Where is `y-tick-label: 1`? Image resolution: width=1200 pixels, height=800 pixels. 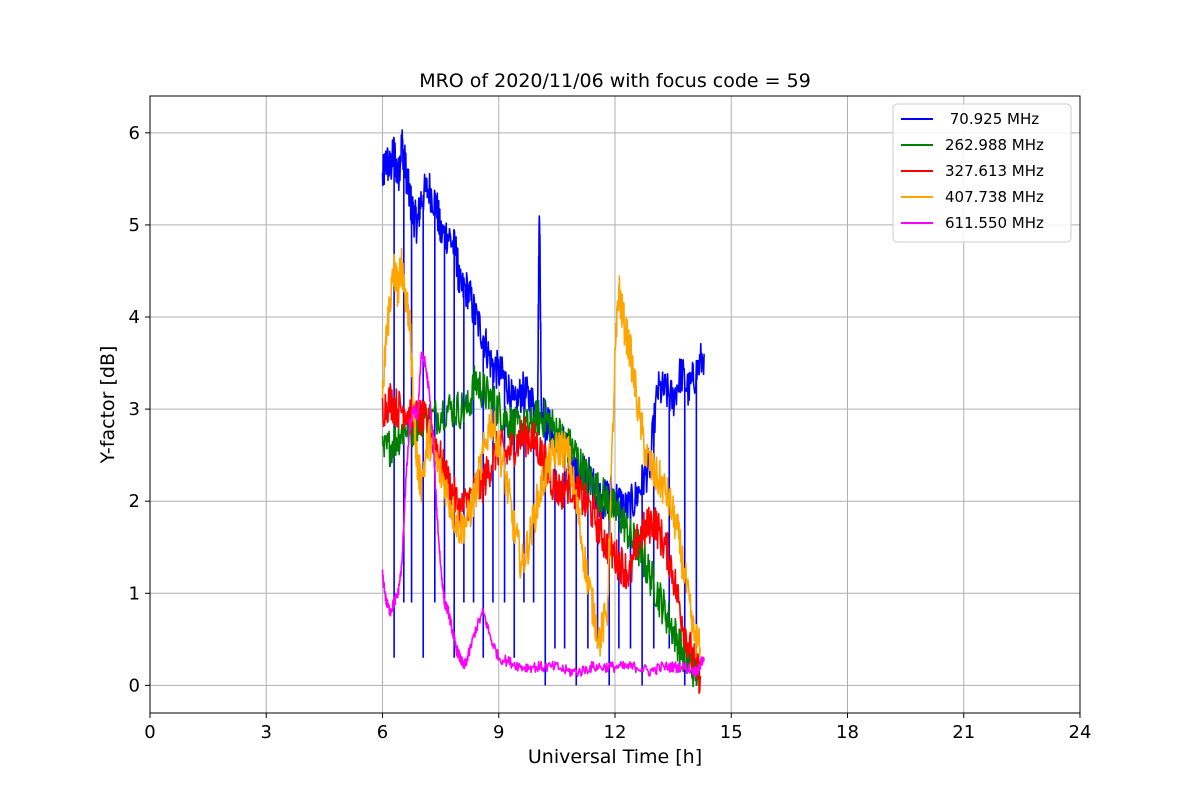 y-tick-label: 1 is located at coordinates (134, 593).